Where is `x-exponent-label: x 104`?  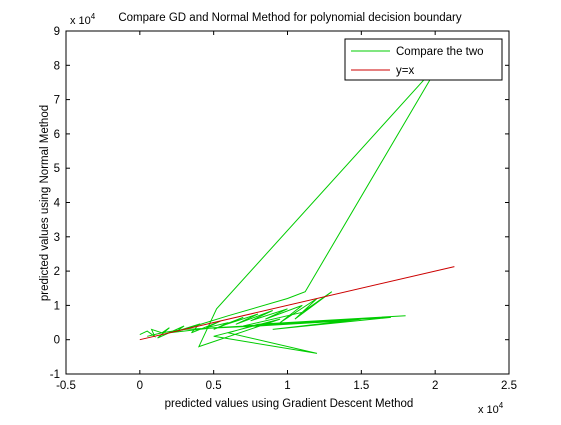 x-exponent-label: x 104 is located at coordinates (491, 408).